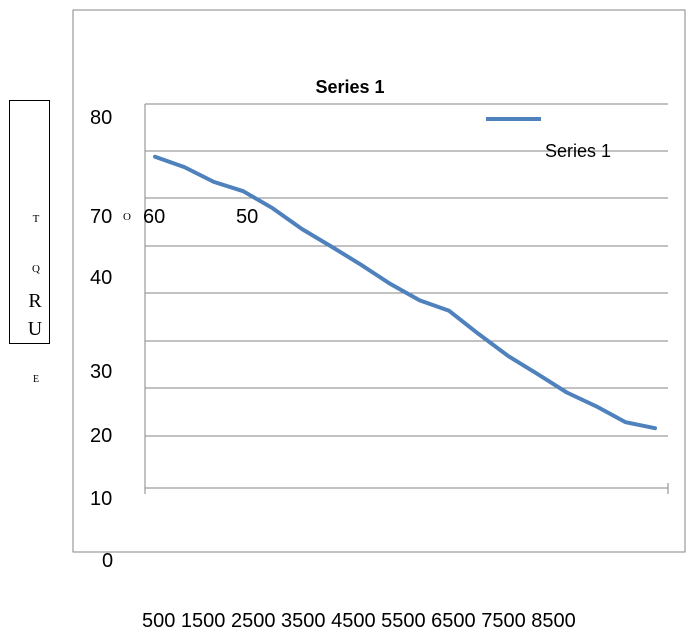 Image resolution: width=689 pixels, height=633 pixels. Describe the element at coordinates (578, 151) in the screenshot. I see `legend-label: Series 1` at that location.